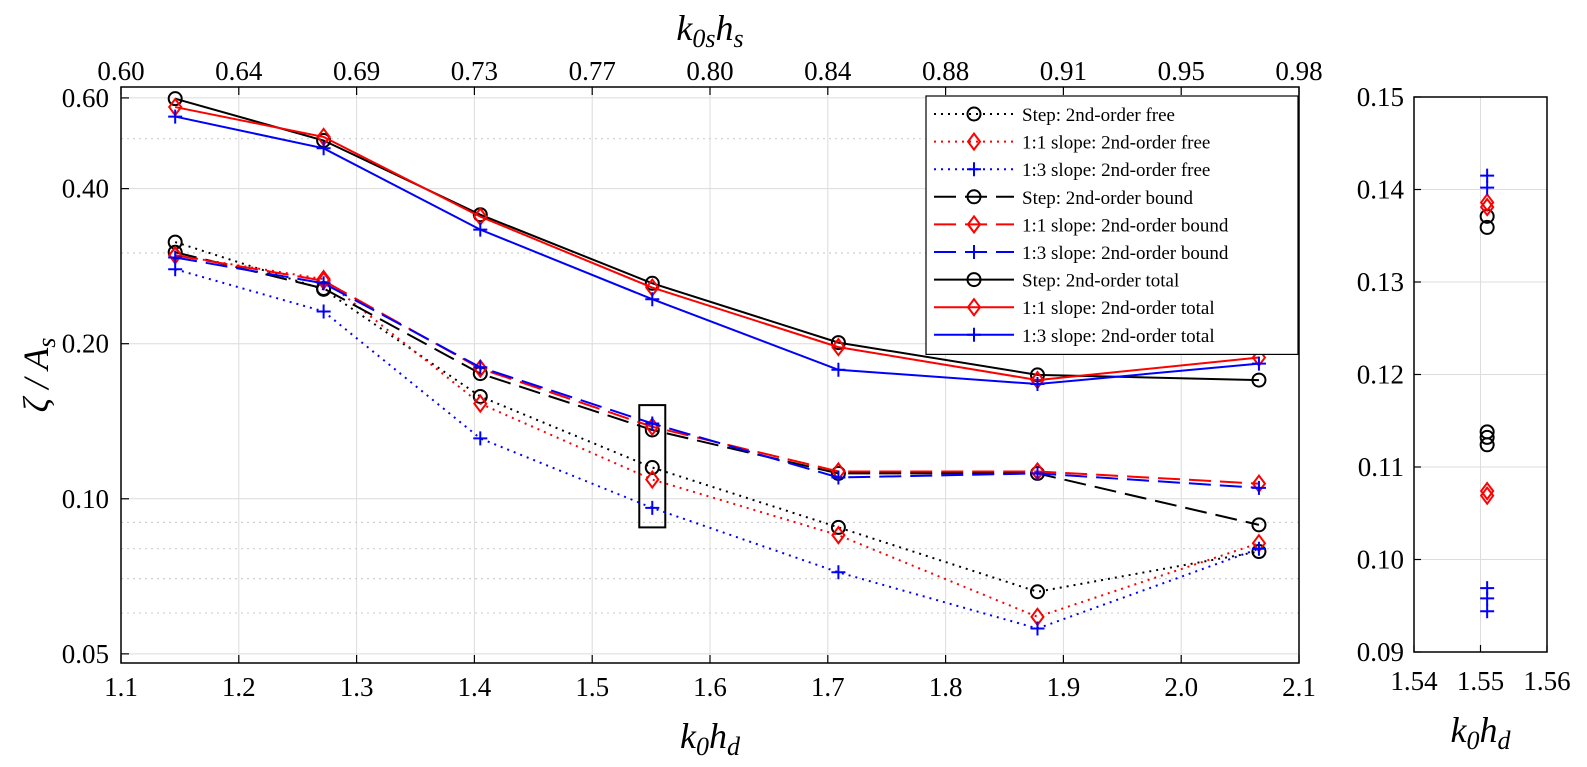 Image resolution: width=1587 pixels, height=767 pixels. Describe the element at coordinates (120, 71) in the screenshot. I see `x2-tick-label: 0.60` at that location.